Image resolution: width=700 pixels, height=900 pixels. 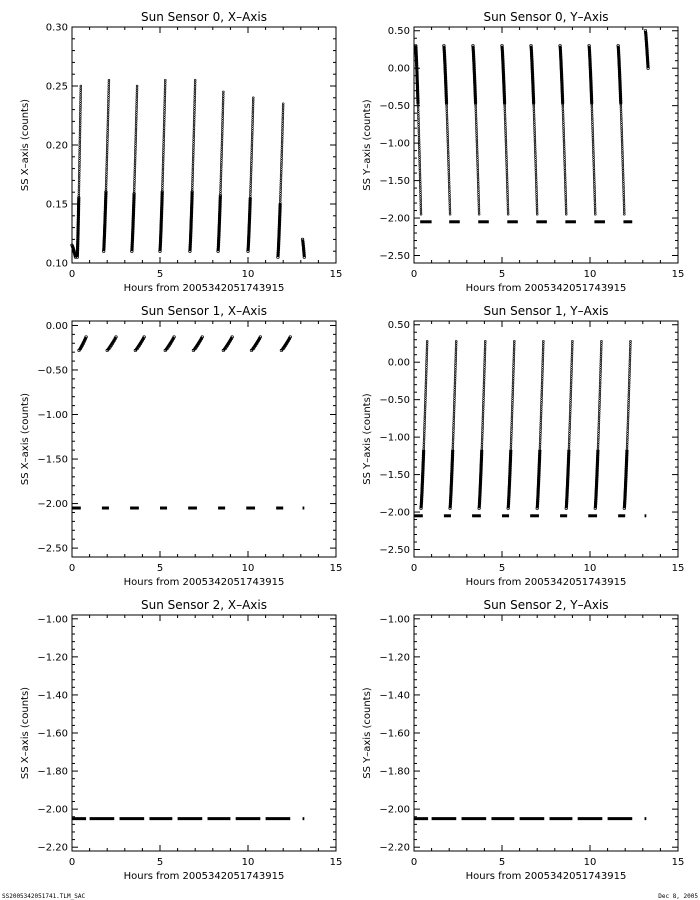 I want to click on chart-title: Sun Sensor 1, X–Axis, so click(x=204, y=311).